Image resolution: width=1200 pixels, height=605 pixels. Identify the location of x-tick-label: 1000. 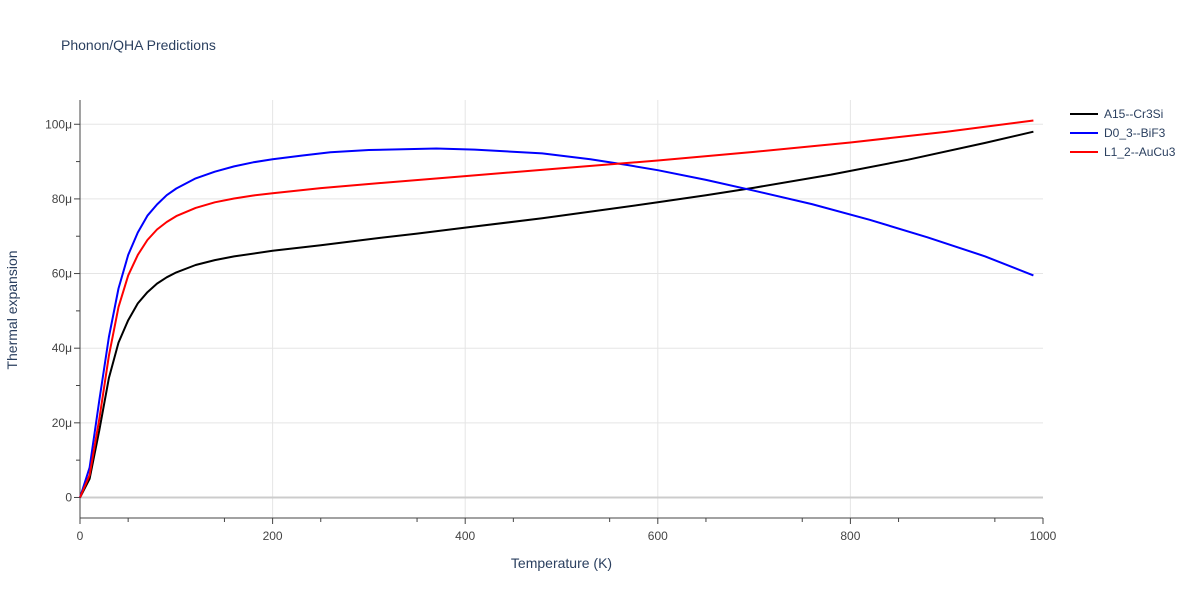
(1043, 536).